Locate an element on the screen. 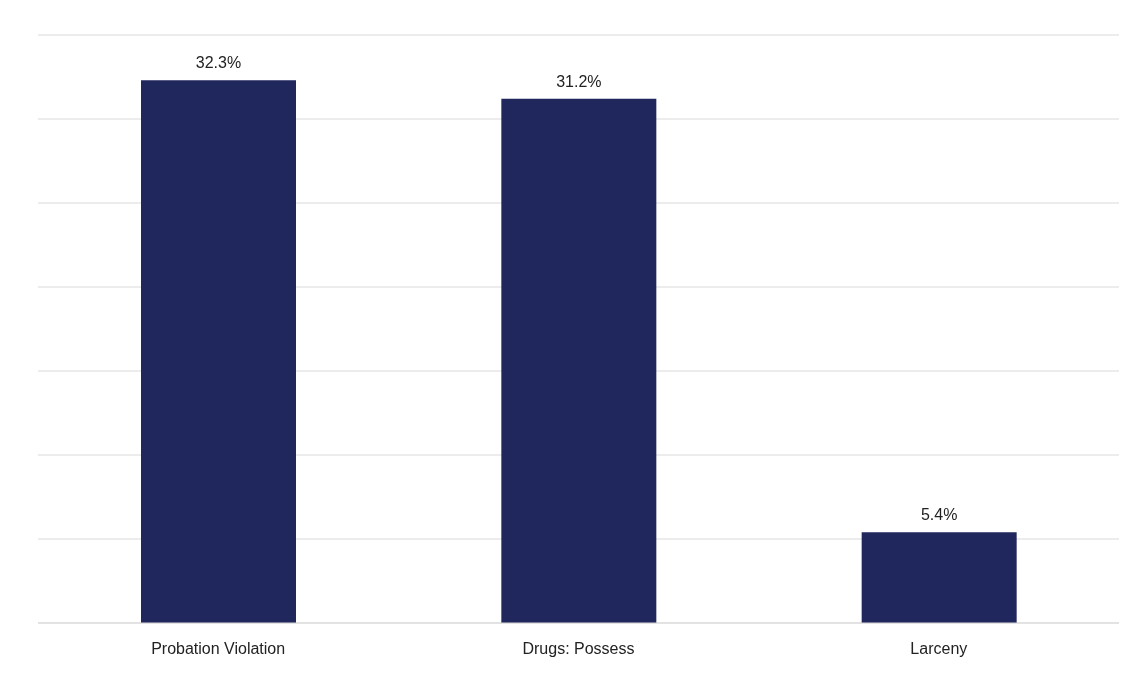 This screenshot has height=675, width=1147. x-tick-label: Drugs: Possess is located at coordinates (578, 649).